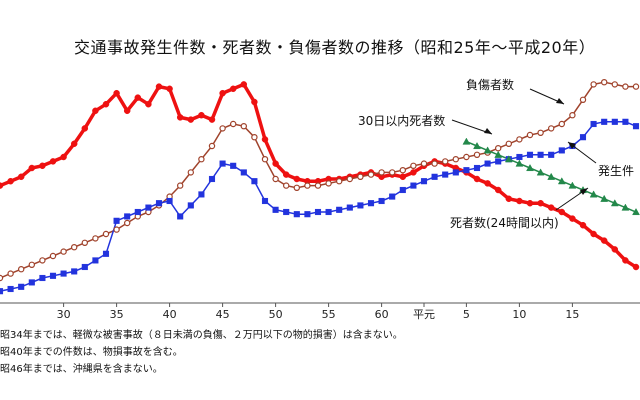  I want to click on annotation-deaths-24h-arrowhead, so click(584, 191).